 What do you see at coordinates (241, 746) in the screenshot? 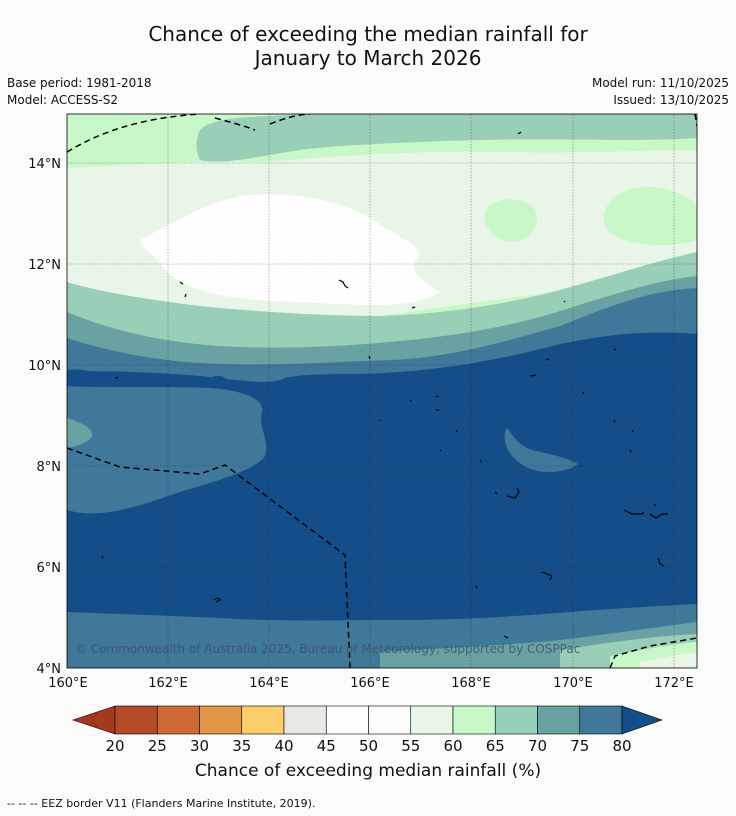
I see `colorbar-tick-35: 35` at bounding box center [241, 746].